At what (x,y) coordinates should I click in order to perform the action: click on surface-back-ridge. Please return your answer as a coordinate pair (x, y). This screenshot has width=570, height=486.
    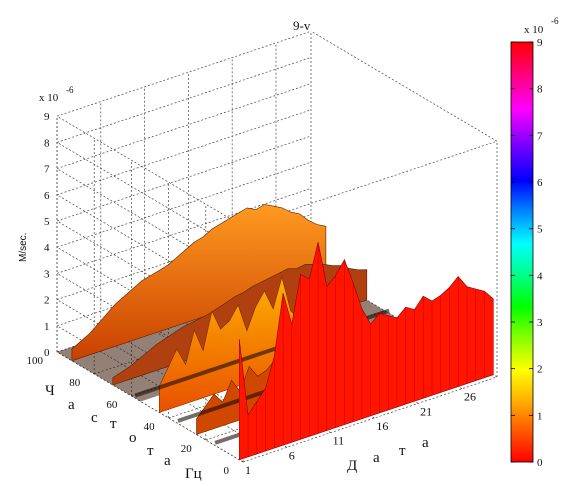
    Looking at the image, I should click on (199, 283).